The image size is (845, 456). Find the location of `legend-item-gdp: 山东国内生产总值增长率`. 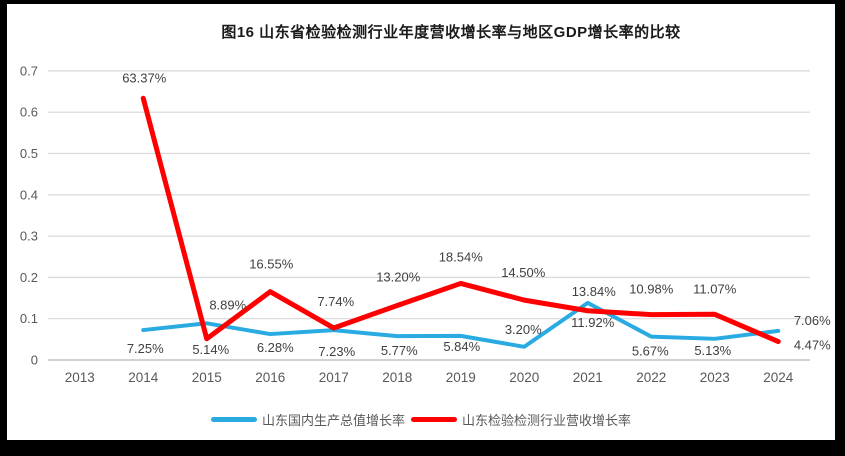

legend-item-gdp: 山东国内生产总值增长率 is located at coordinates (307, 419).